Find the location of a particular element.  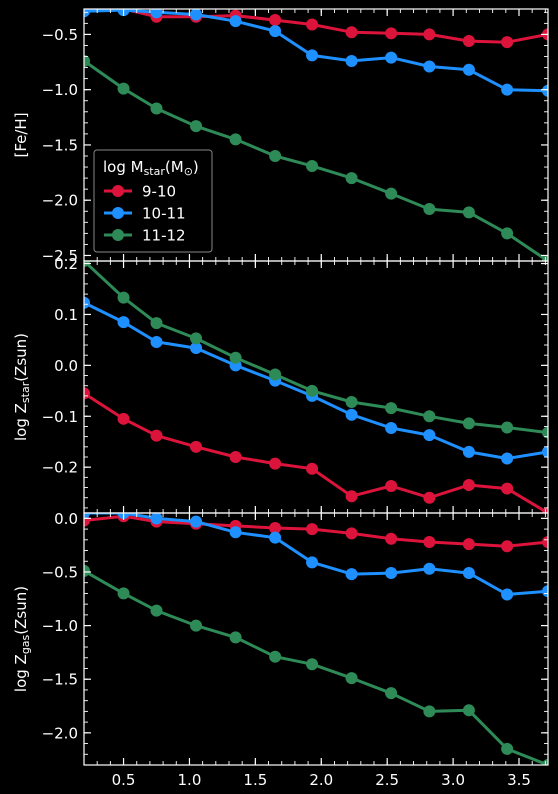

legend-box is located at coordinates (153, 201).